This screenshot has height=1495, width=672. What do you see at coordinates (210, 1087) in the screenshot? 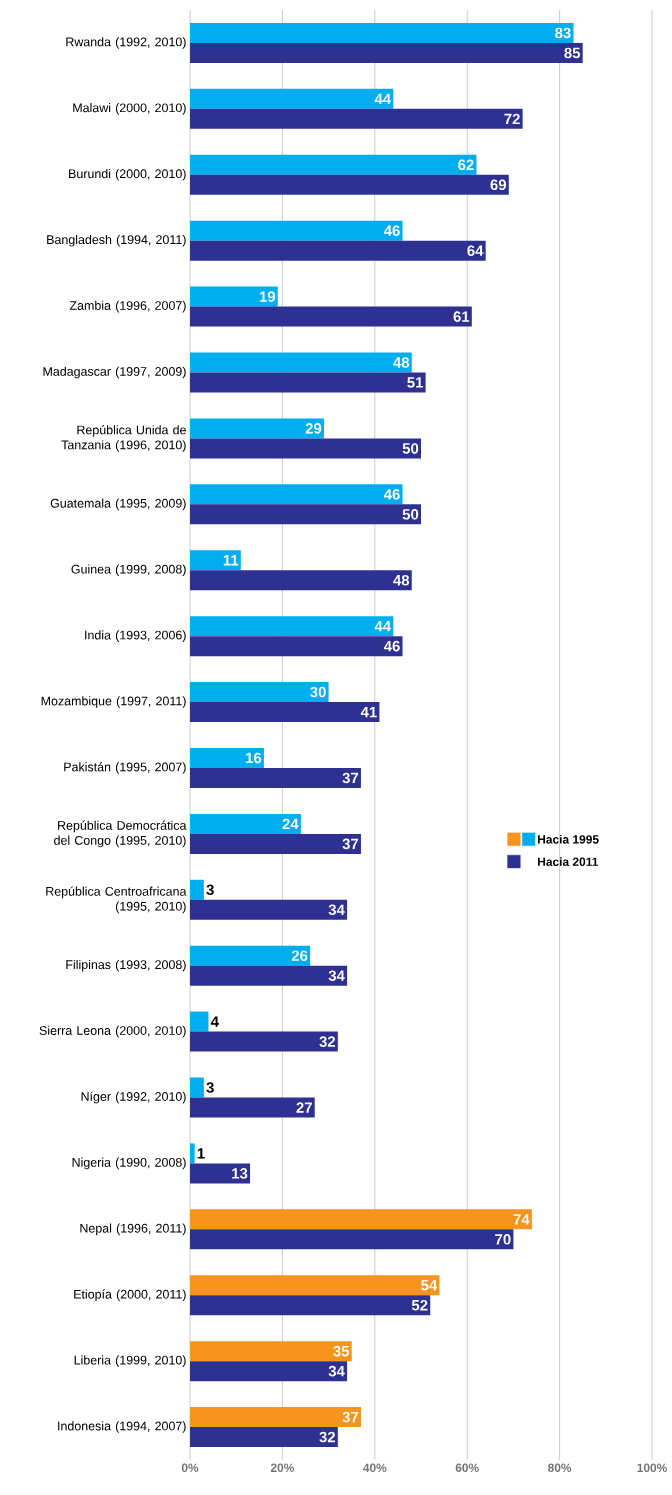
I see `data-label: 3` at bounding box center [210, 1087].